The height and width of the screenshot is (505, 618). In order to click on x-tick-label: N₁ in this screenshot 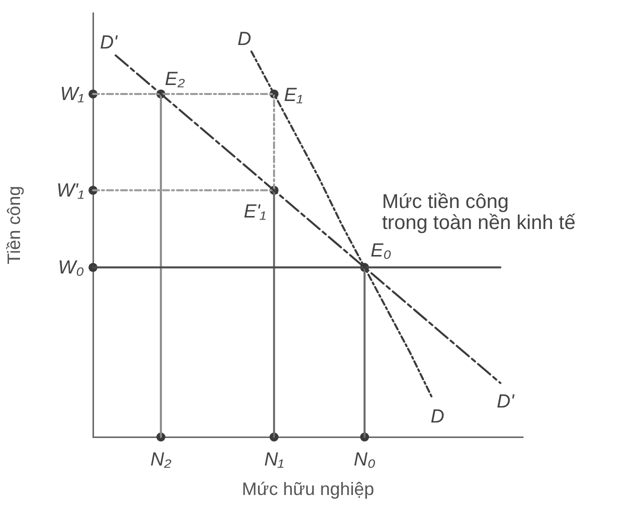, I will do `click(274, 460)`.